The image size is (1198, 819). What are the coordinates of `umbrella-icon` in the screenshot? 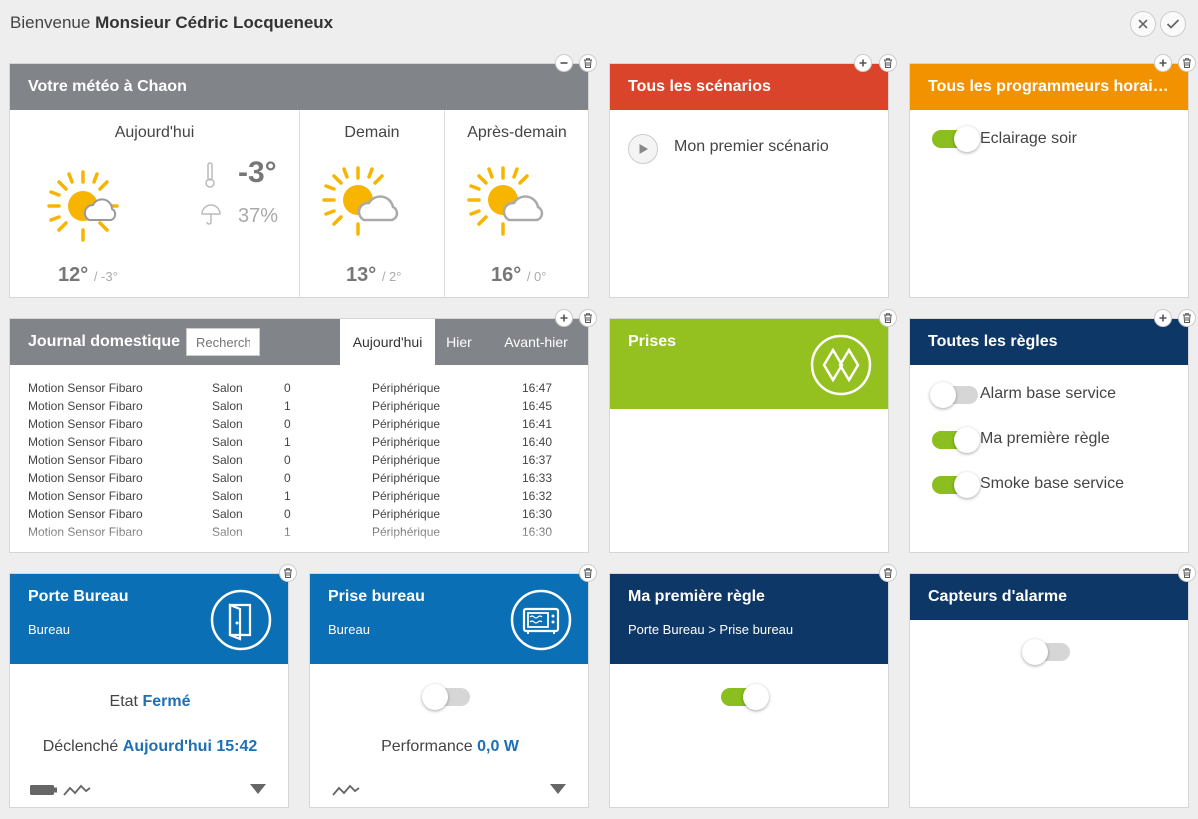 It's located at (211, 214).